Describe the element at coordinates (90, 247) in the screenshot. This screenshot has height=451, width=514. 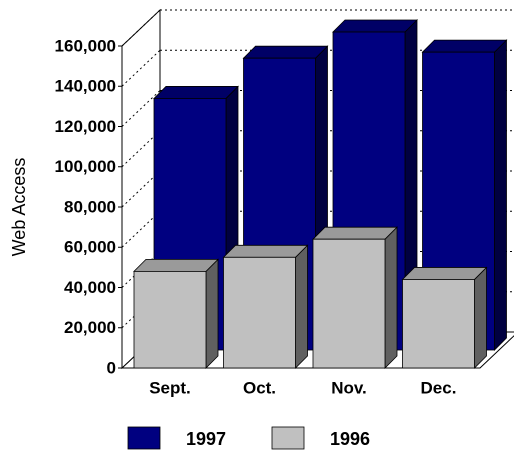
I see `y-tick-label: 60,000` at that location.